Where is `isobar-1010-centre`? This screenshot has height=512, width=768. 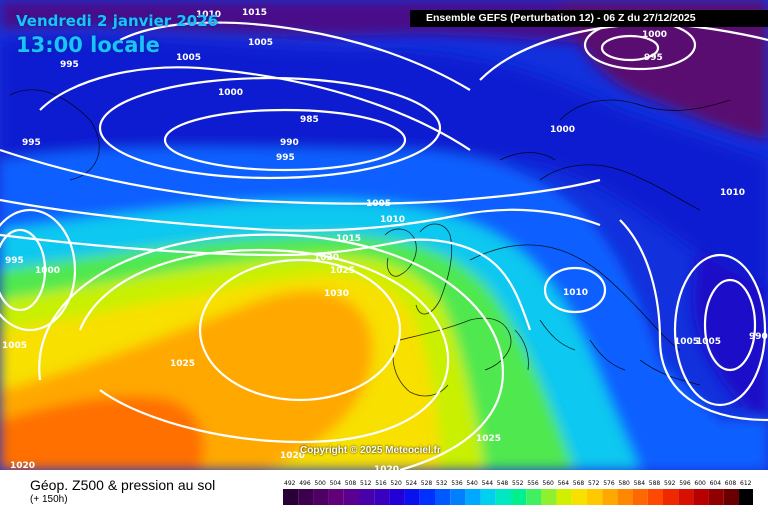 isobar-1010-centre is located at coordinates (575, 290).